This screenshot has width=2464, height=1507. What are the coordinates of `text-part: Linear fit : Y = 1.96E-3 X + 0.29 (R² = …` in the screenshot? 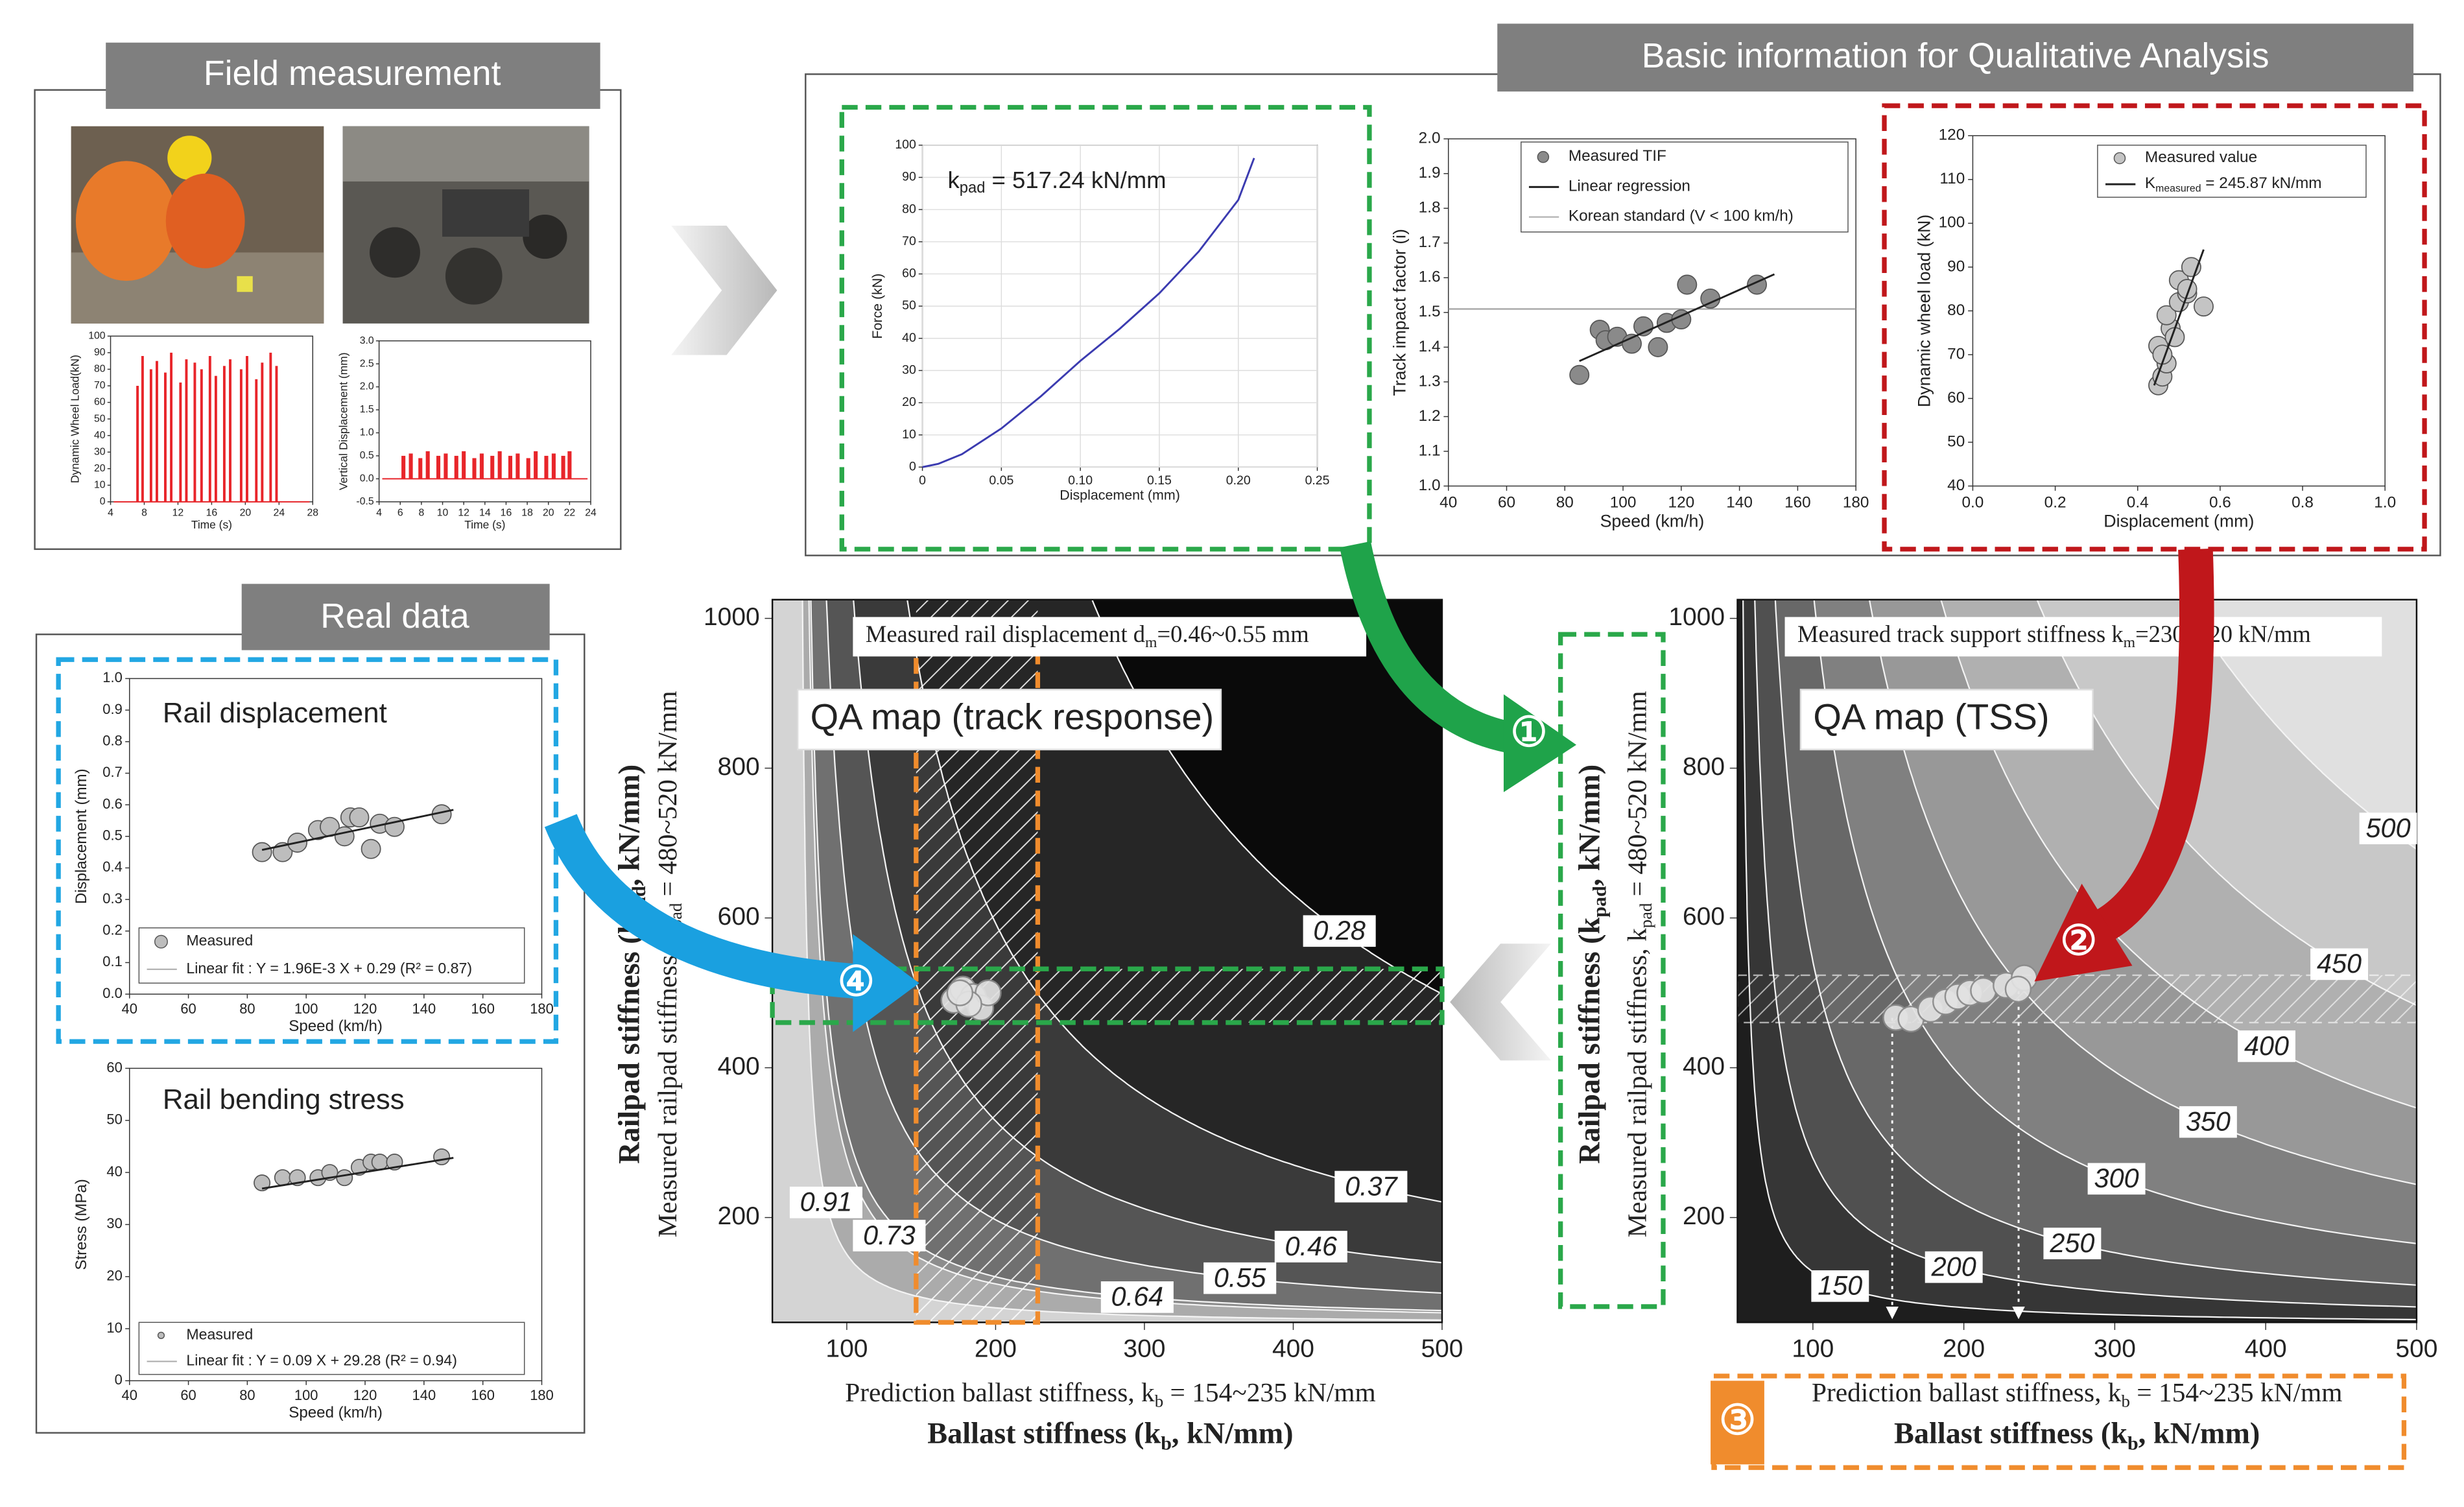 It's located at (329, 968).